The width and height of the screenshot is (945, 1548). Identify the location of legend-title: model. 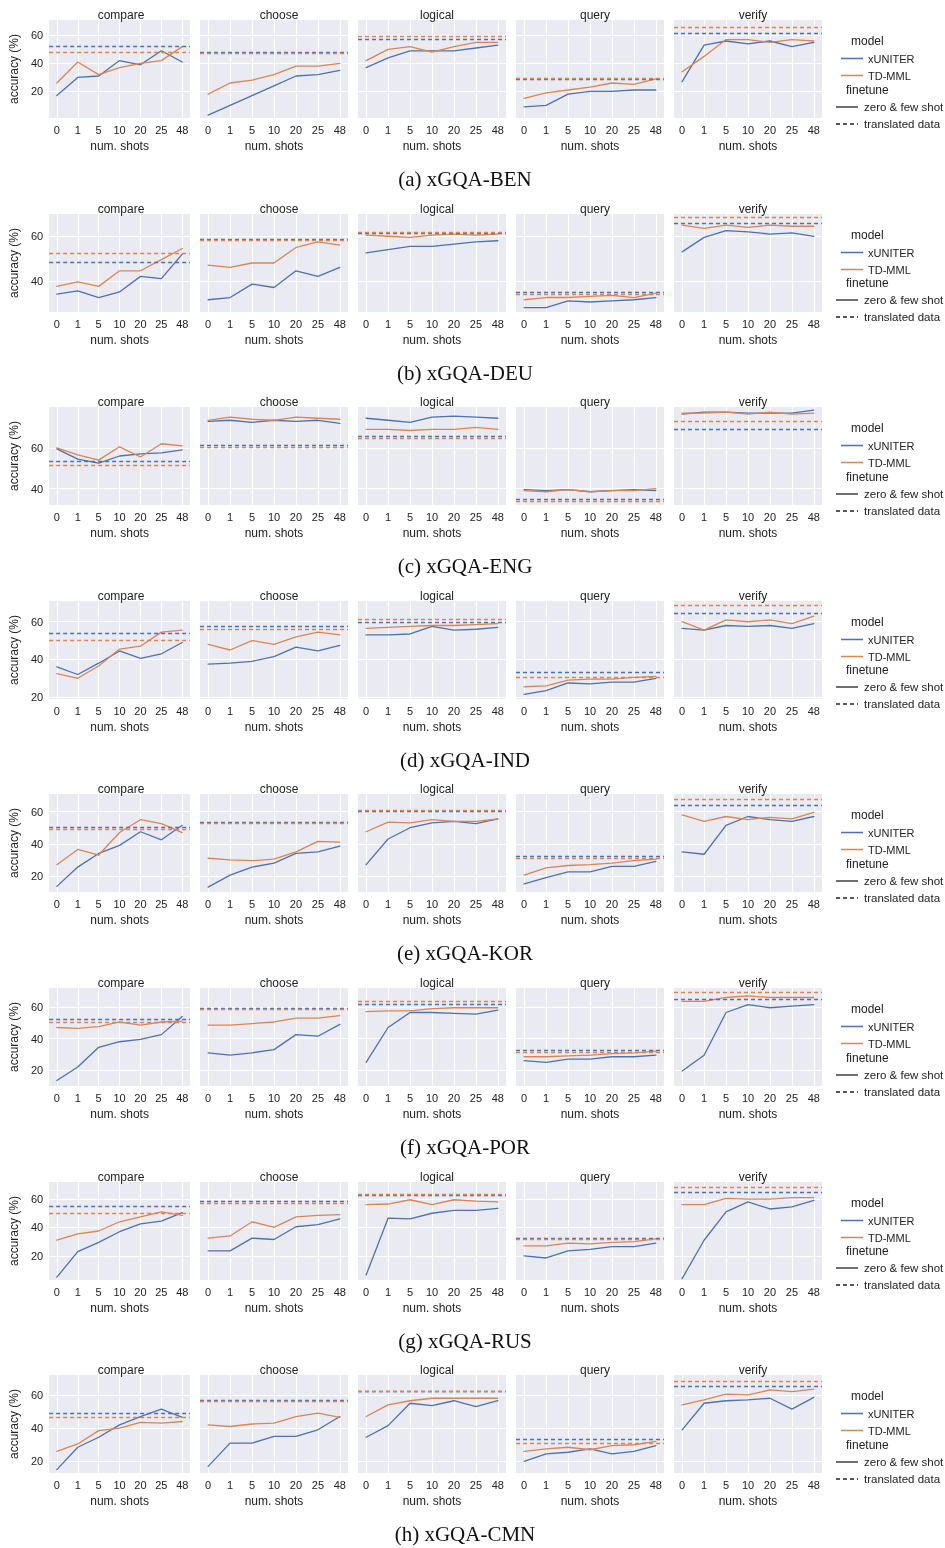
(867, 428).